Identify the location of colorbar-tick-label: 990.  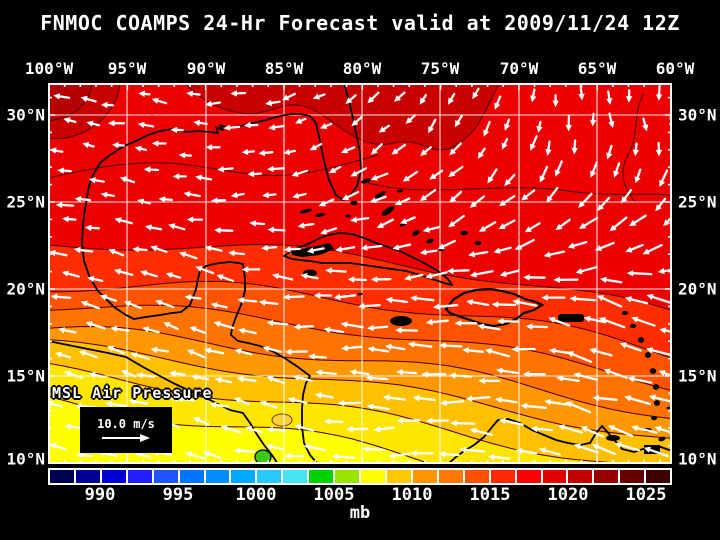
(100, 495).